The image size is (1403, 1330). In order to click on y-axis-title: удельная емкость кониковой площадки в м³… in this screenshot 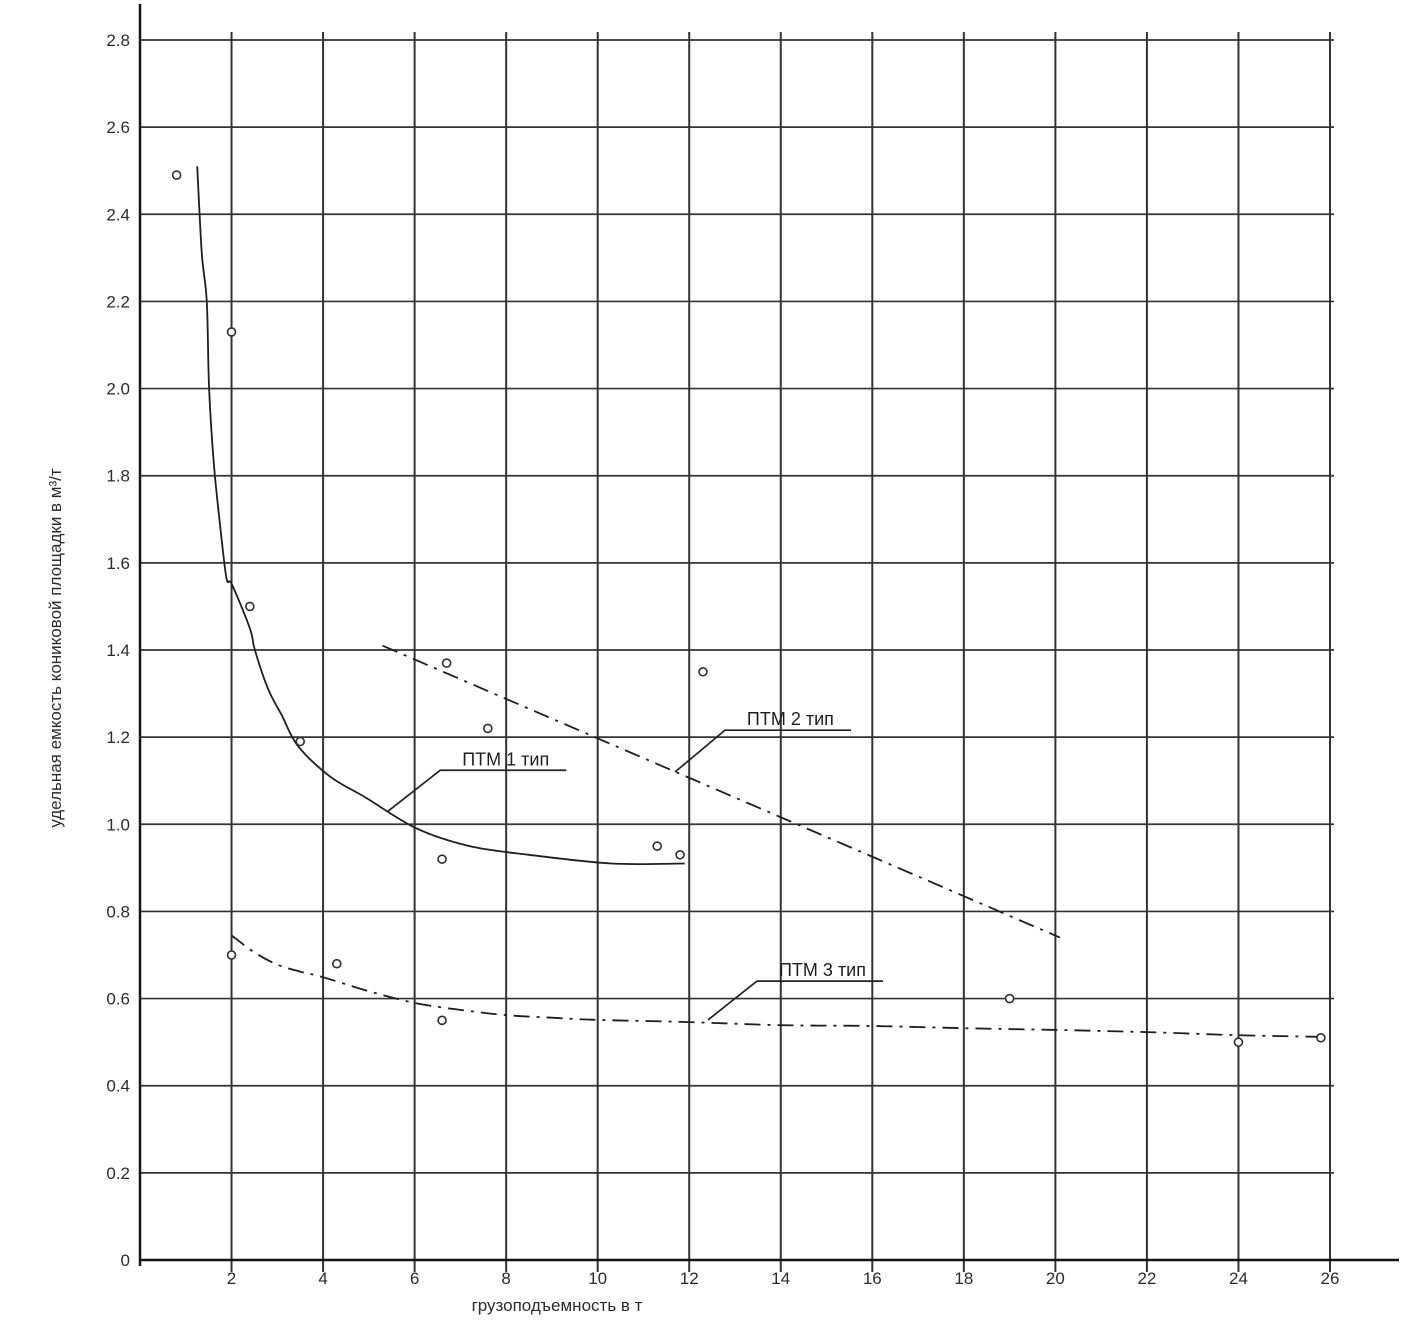, I will do `click(55, 648)`.